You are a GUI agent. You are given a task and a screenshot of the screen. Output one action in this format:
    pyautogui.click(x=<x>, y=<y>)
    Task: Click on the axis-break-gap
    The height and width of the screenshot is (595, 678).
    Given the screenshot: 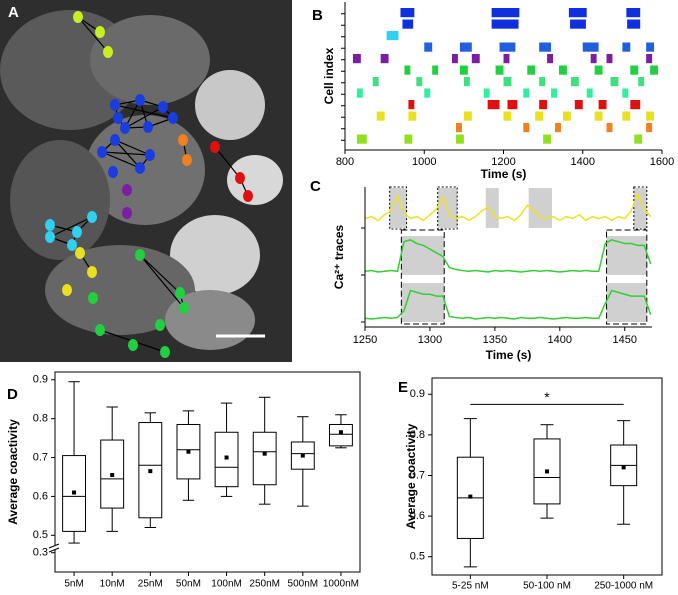 What is the action you would take?
    pyautogui.click(x=55, y=548)
    